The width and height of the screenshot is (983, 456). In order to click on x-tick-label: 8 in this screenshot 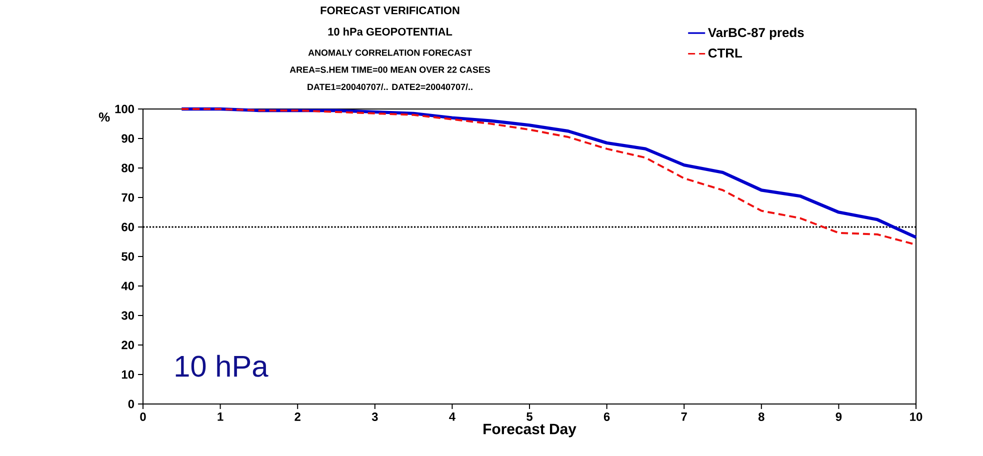, I will do `click(761, 416)`.